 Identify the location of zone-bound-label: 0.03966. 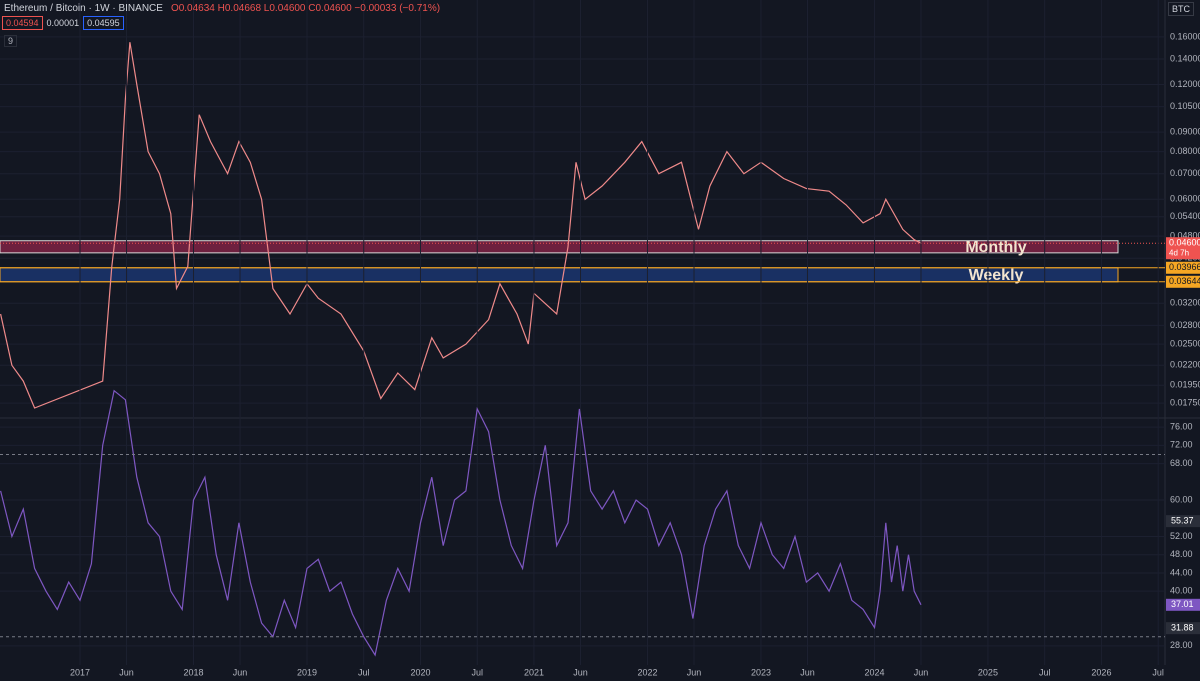
(1184, 267).